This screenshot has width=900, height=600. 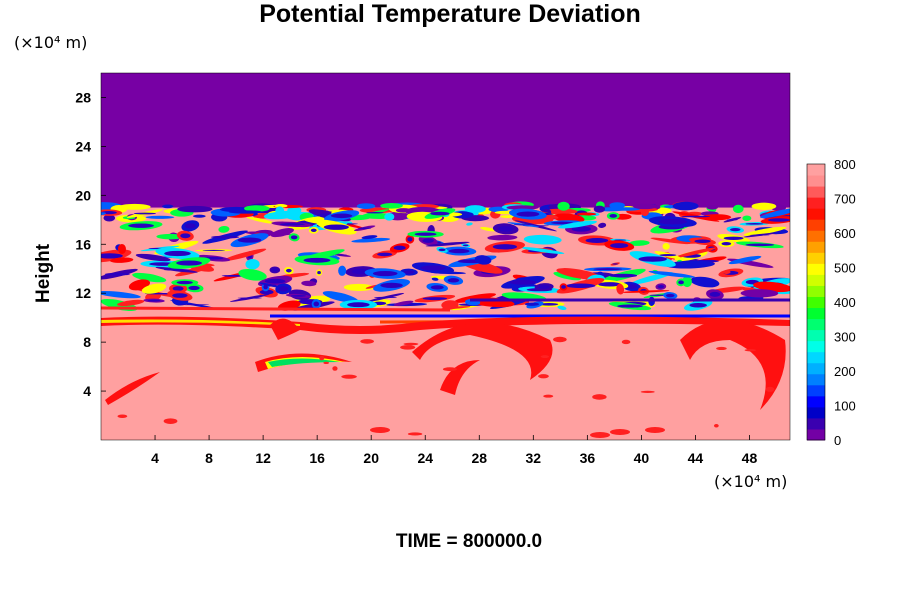 What do you see at coordinates (845, 406) in the screenshot?
I see `colorbar-tick-label: 100` at bounding box center [845, 406].